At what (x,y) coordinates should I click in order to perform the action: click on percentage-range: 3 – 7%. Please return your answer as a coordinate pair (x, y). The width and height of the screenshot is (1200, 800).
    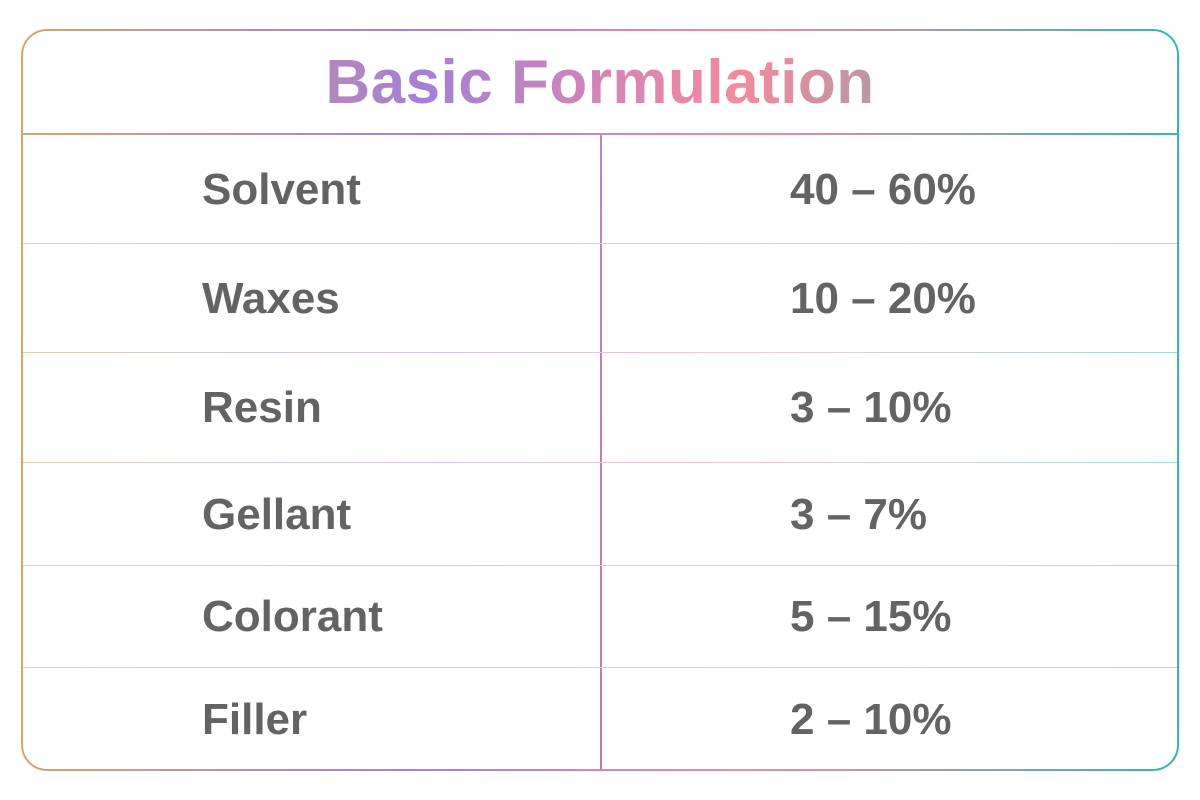
    Looking at the image, I should click on (858, 514).